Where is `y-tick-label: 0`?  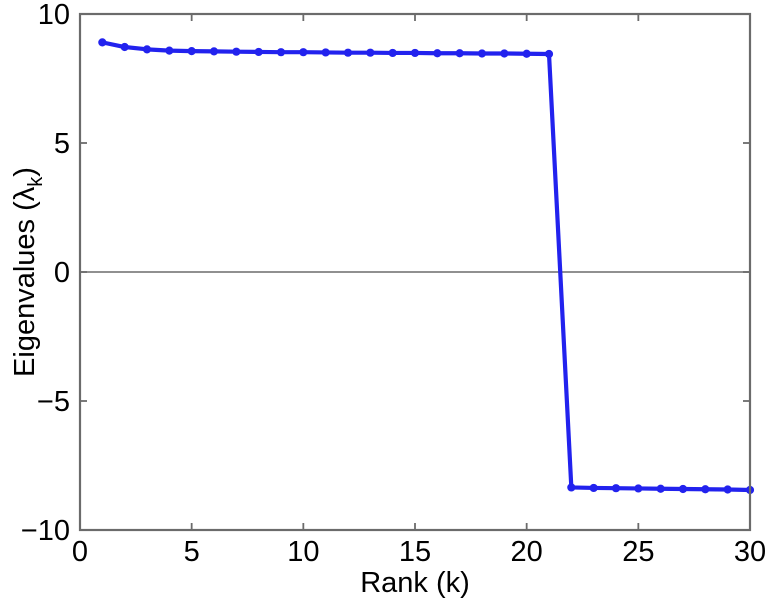 y-tick-label: 0 is located at coordinates (62, 273).